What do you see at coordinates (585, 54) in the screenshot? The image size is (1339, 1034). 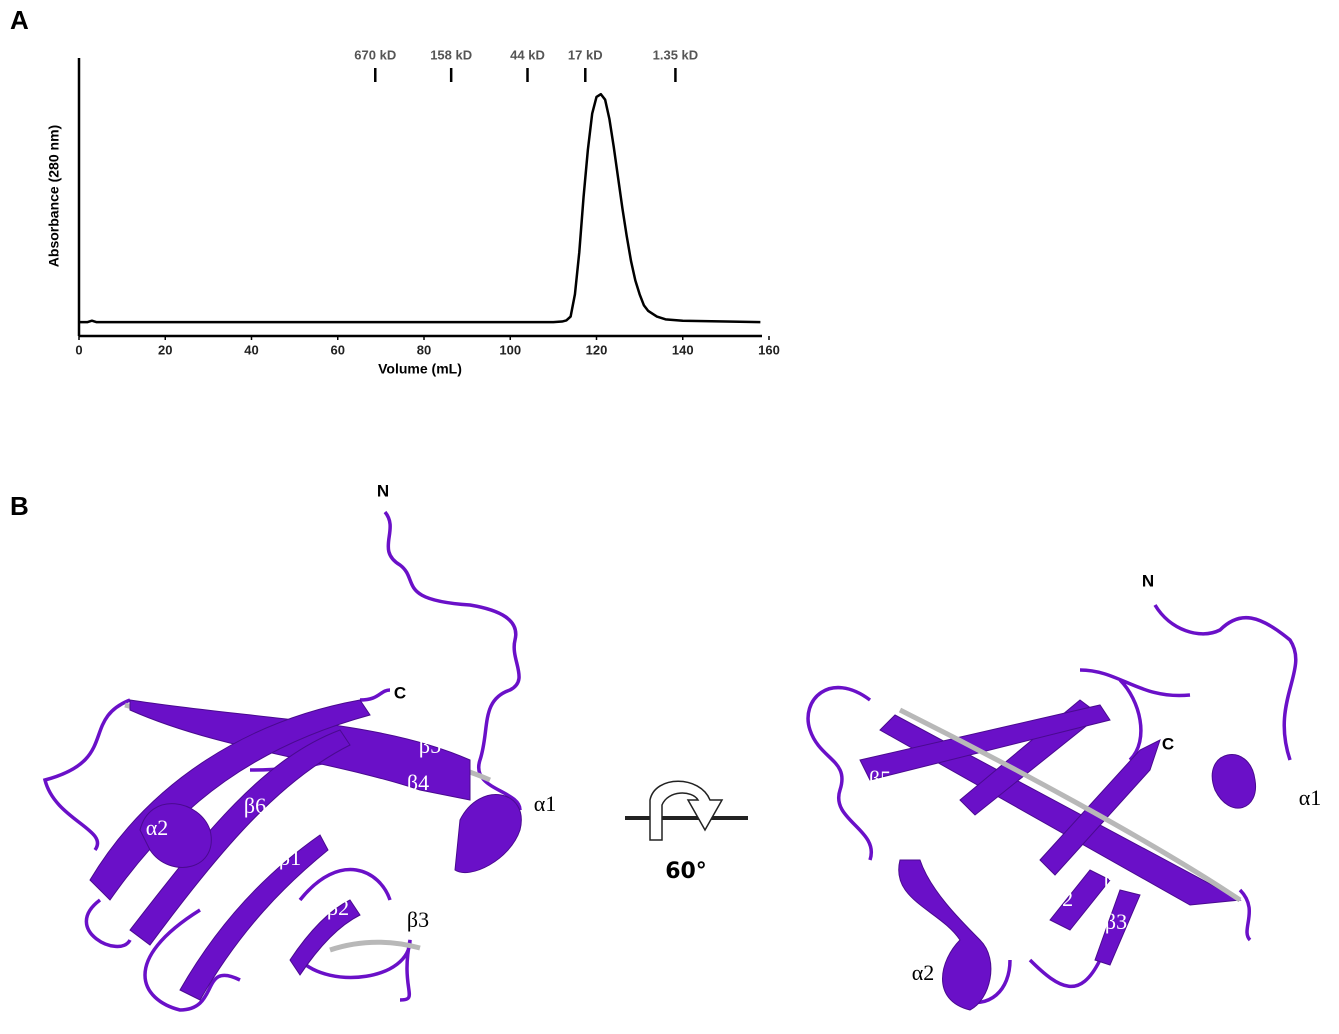 I see `marker-label: 17 kD` at bounding box center [585, 54].